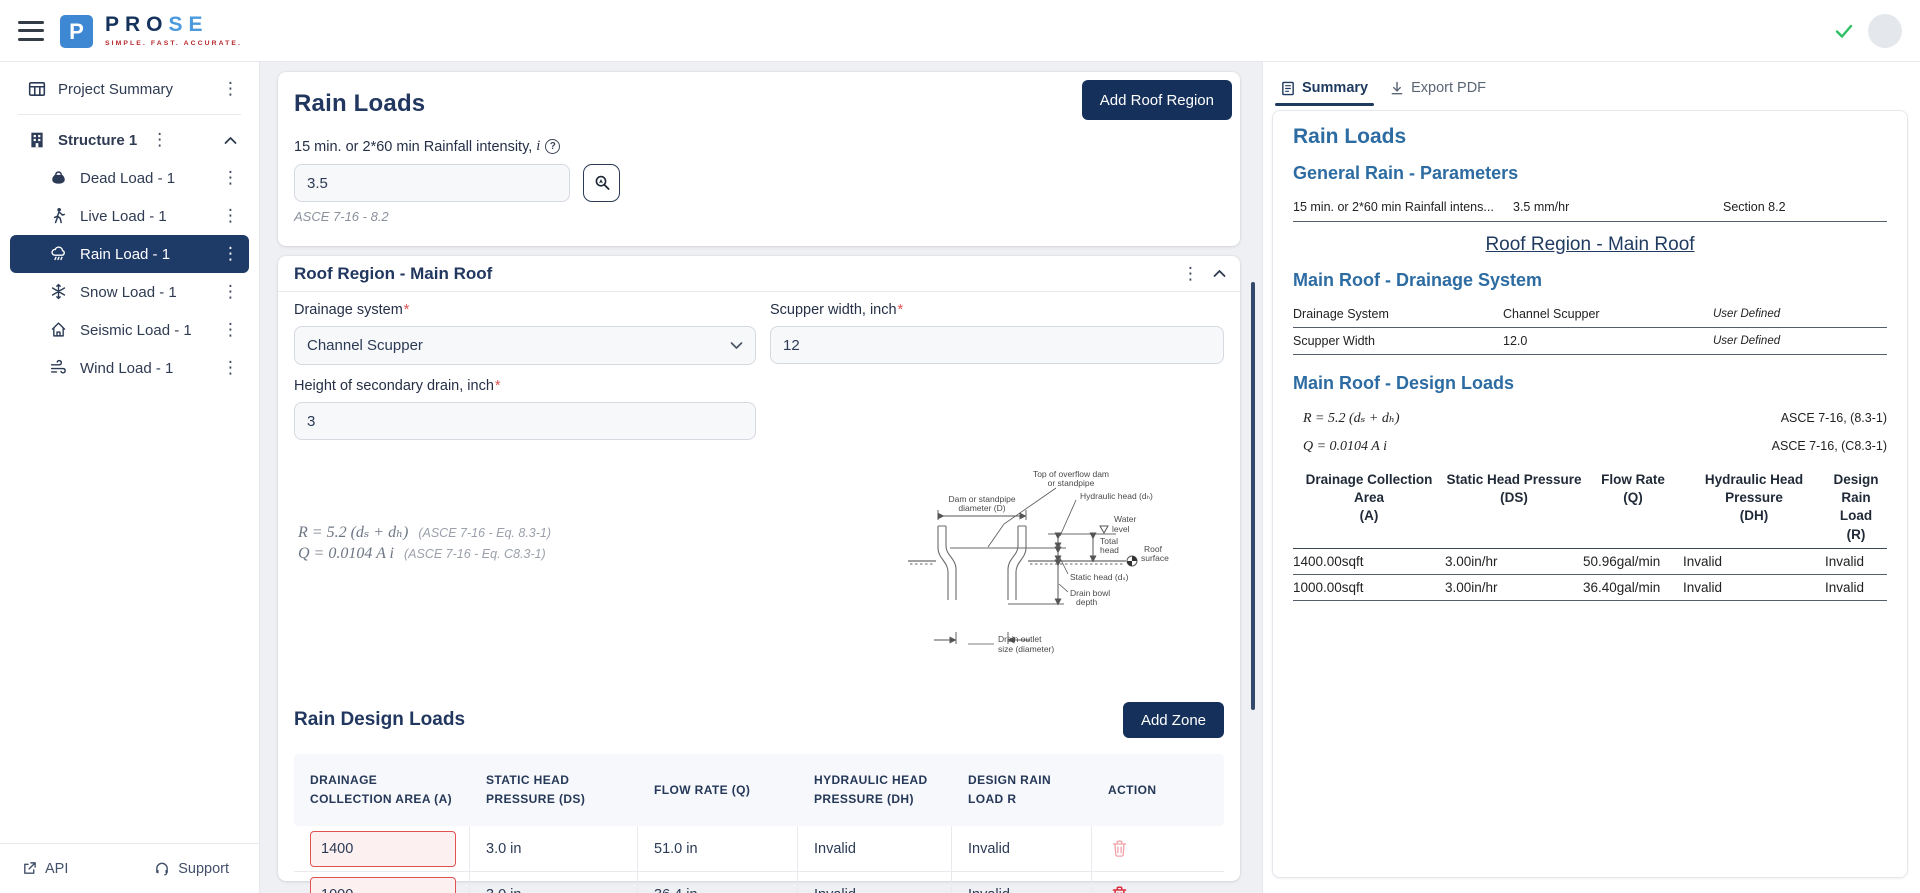 This screenshot has height=893, width=1920. What do you see at coordinates (230, 215) in the screenshot?
I see `live-load-kebab-icon: ⋮` at bounding box center [230, 215].